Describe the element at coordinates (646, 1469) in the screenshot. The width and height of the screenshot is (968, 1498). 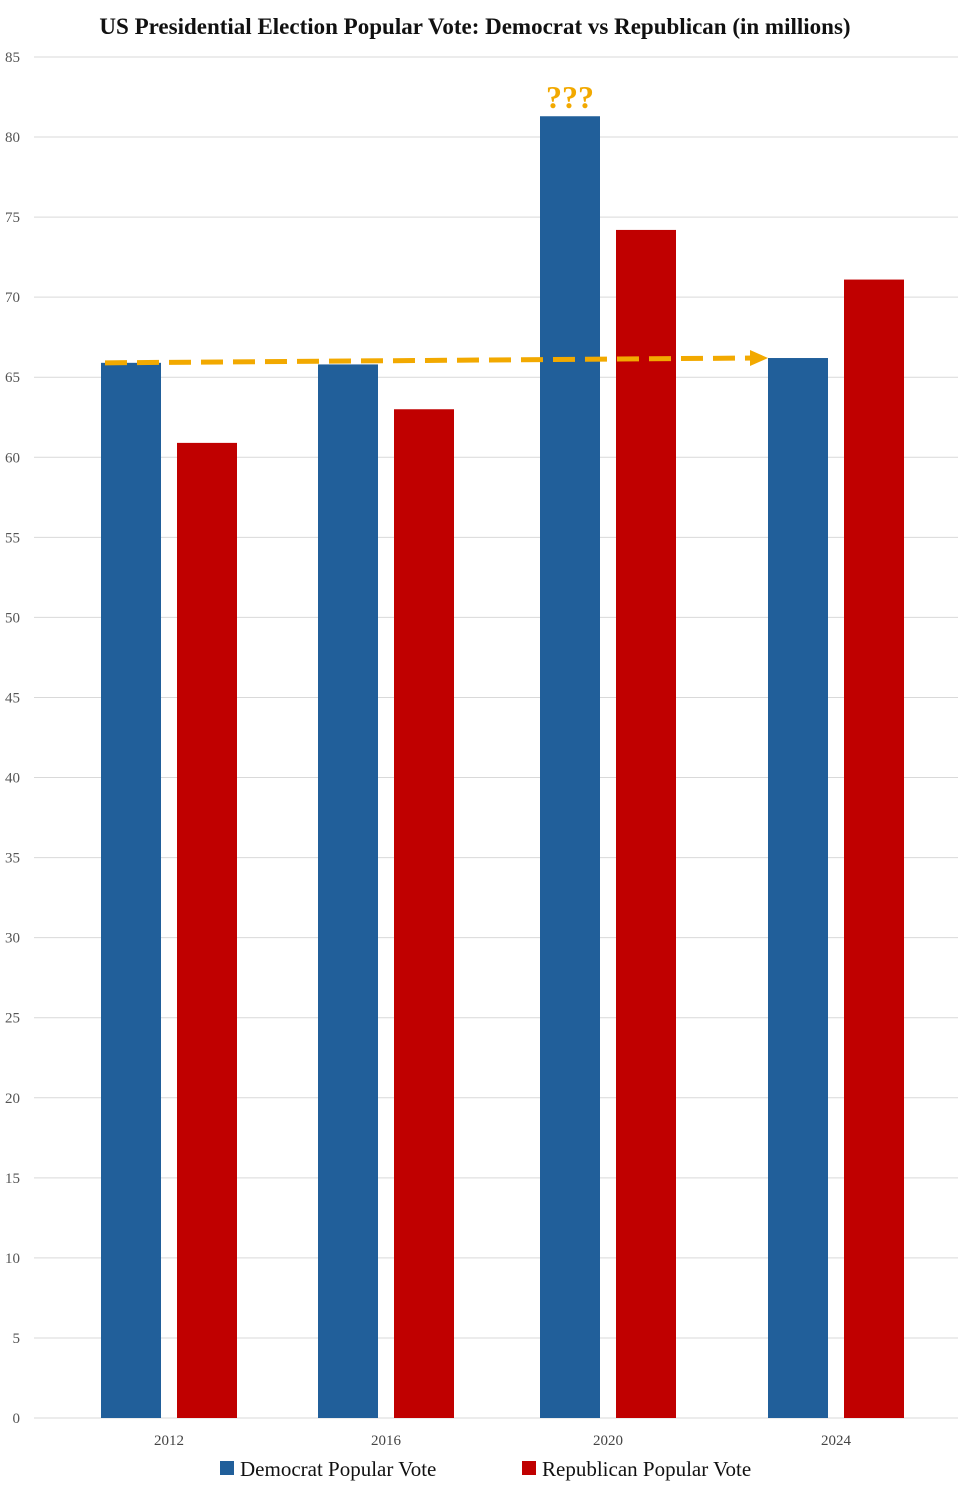
I see `legend-label: Republican Popular Vote` at that location.